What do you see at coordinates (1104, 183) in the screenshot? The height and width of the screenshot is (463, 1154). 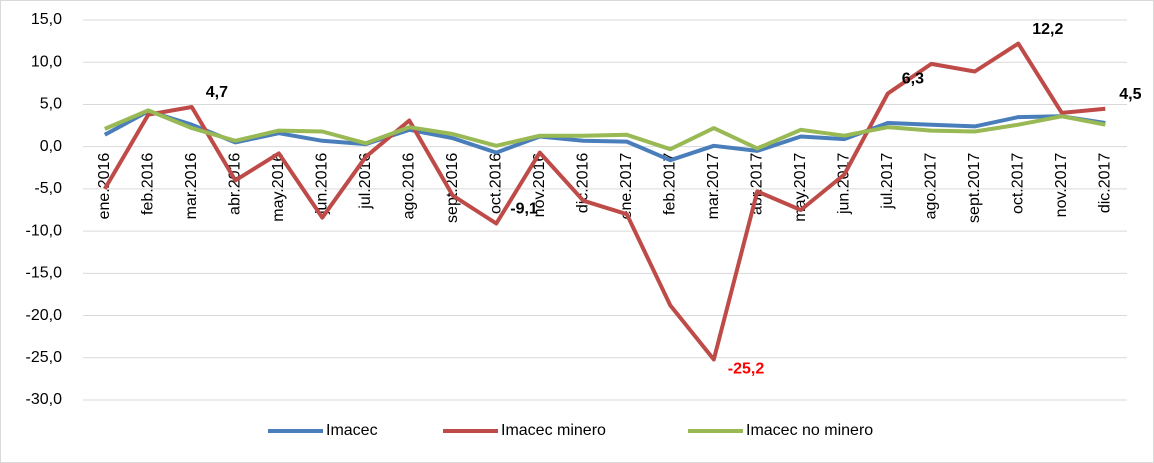 I see `x-tick-label: dic.2017` at bounding box center [1104, 183].